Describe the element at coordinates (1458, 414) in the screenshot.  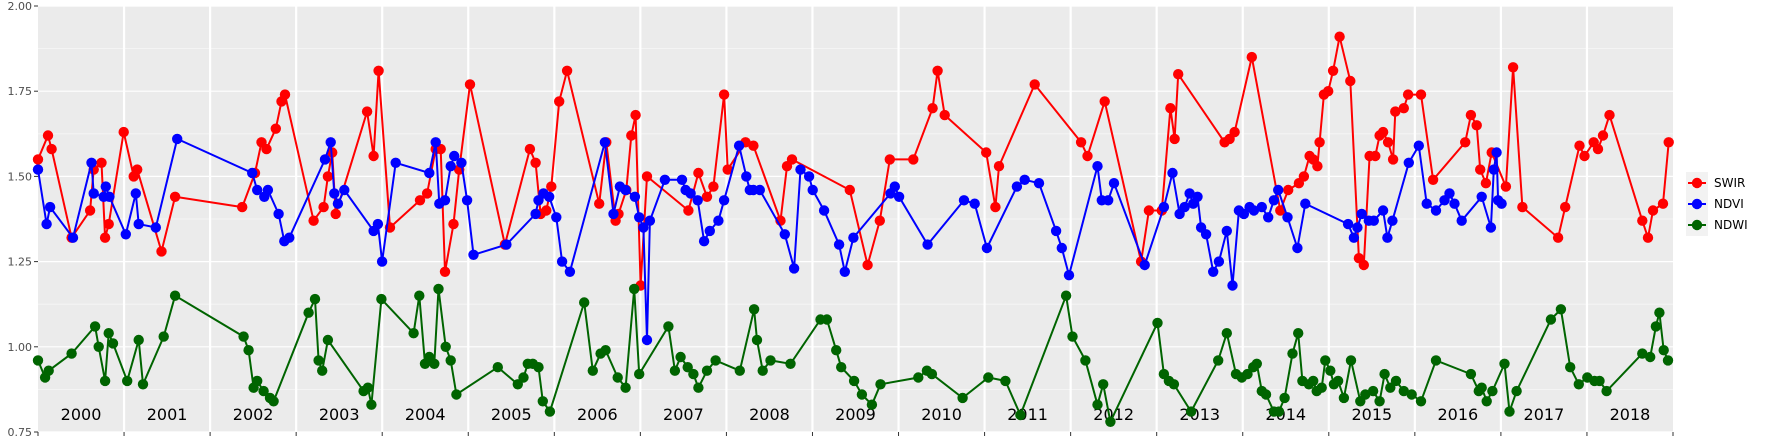
I see `year-label: 2016` at that location.